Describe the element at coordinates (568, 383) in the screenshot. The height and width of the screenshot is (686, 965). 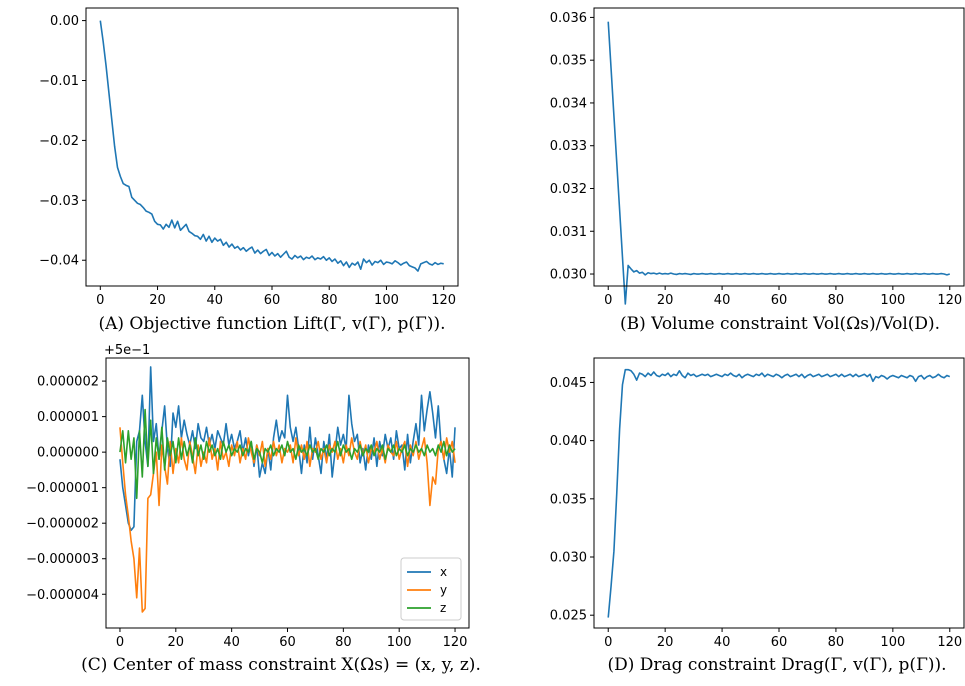
I see `y-tick-label: 0.045` at that location.